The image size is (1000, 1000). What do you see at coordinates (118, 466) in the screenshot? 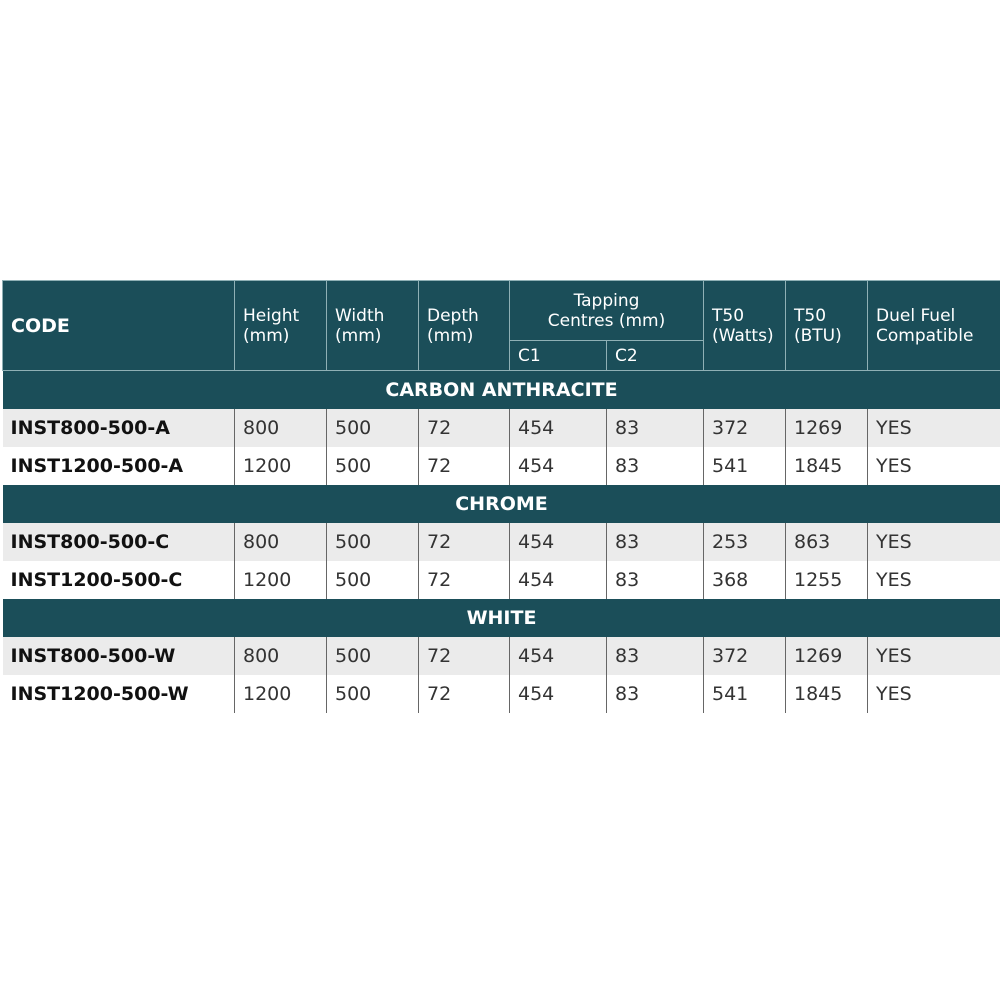
I see `product-code: INST1200-500-A` at bounding box center [118, 466].